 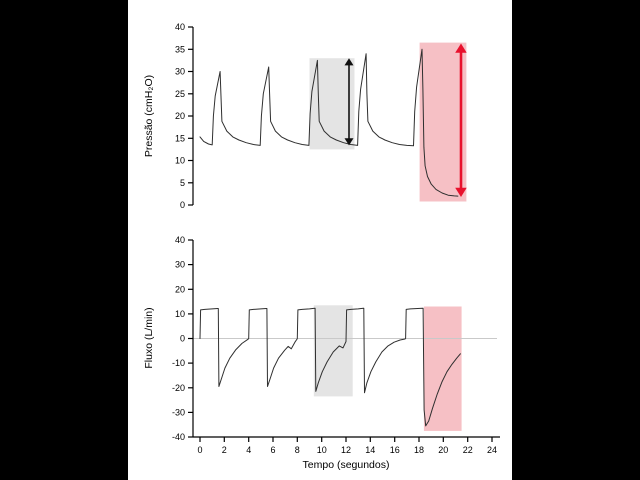 What do you see at coordinates (178, 412) in the screenshot?
I see `y-tick-label: -30` at bounding box center [178, 412].